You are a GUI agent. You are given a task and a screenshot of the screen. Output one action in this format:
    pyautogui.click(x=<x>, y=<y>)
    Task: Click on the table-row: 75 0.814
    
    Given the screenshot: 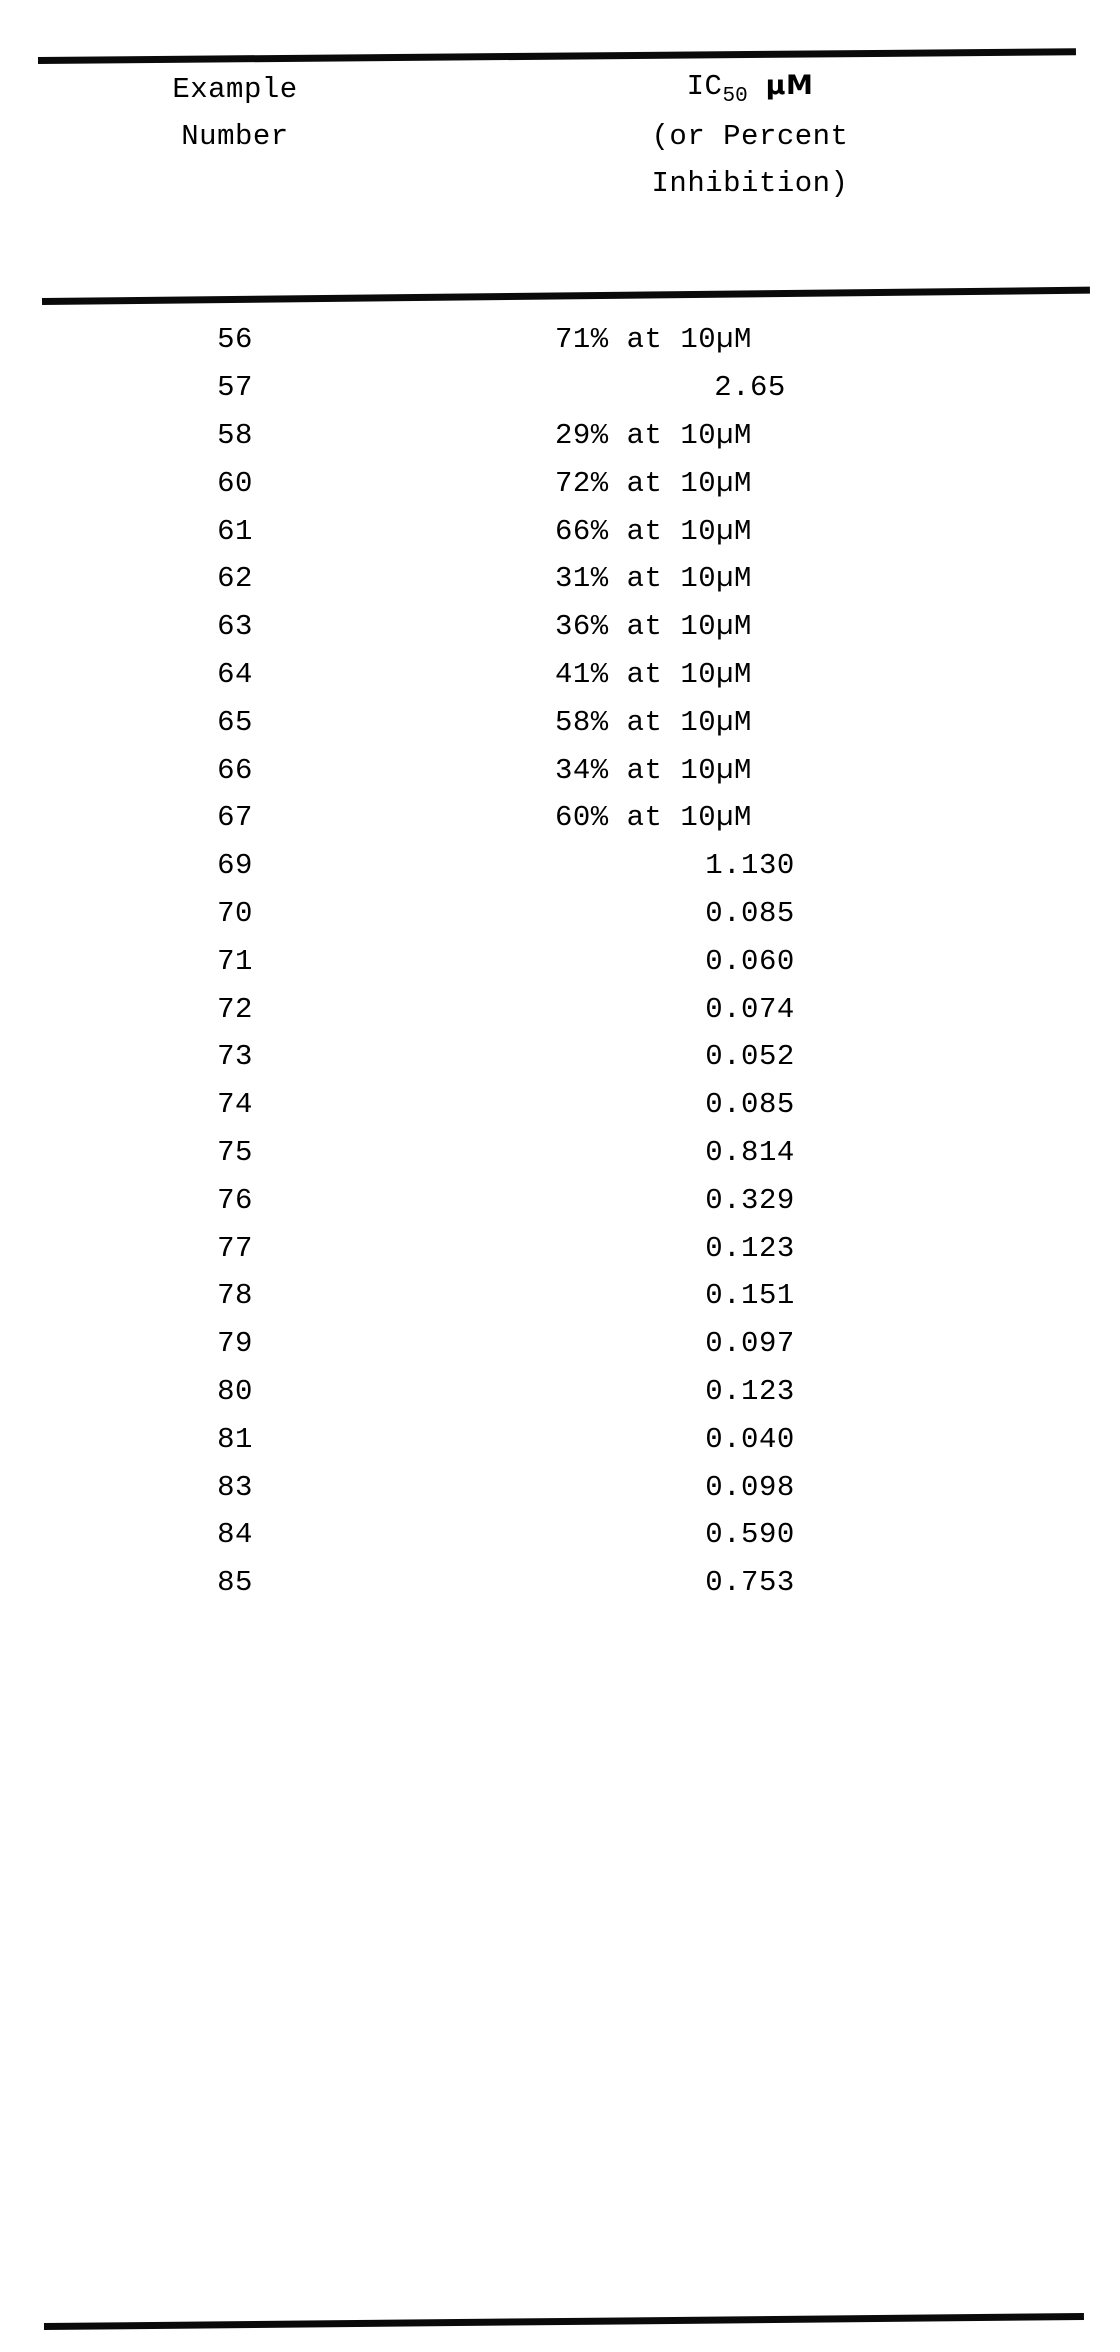 What is the action you would take?
    pyautogui.click(x=560, y=1153)
    